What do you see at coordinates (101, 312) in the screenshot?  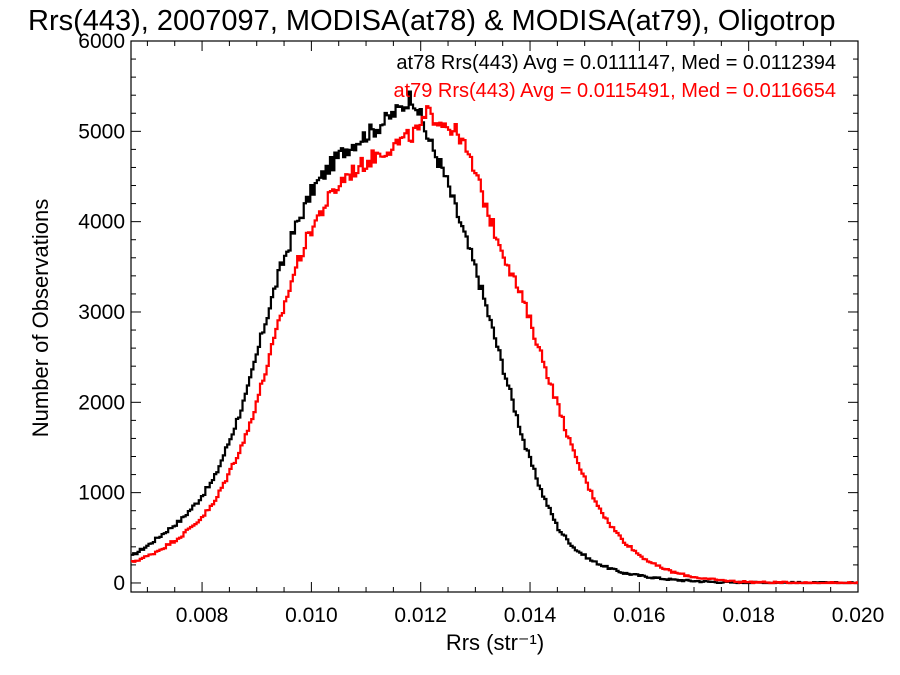 I see `y-tick-label: 3000` at bounding box center [101, 312].